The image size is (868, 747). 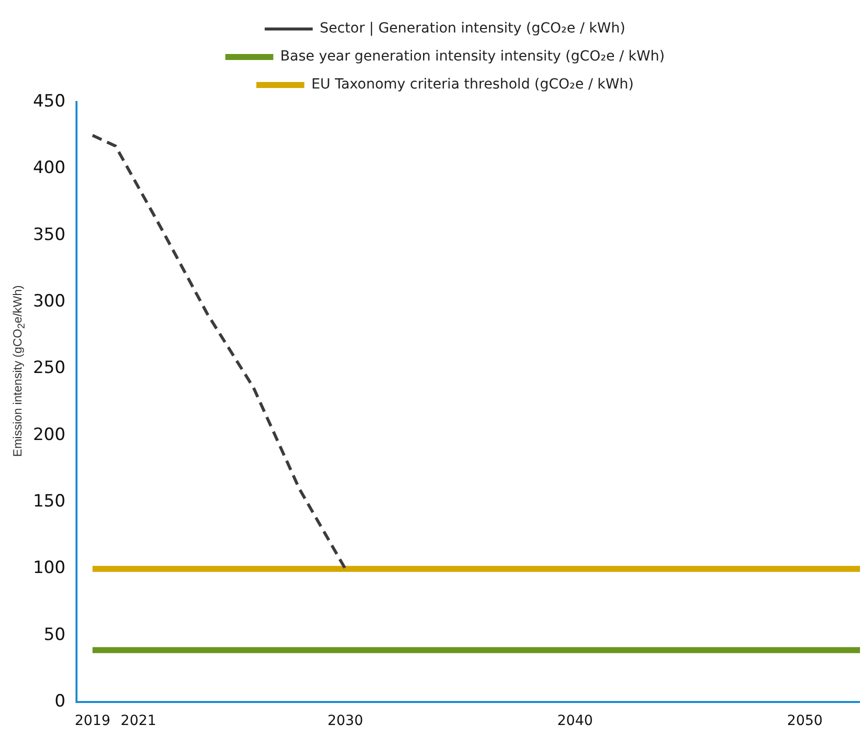 What do you see at coordinates (805, 721) in the screenshot?
I see `x-tick-label: 2050` at bounding box center [805, 721].